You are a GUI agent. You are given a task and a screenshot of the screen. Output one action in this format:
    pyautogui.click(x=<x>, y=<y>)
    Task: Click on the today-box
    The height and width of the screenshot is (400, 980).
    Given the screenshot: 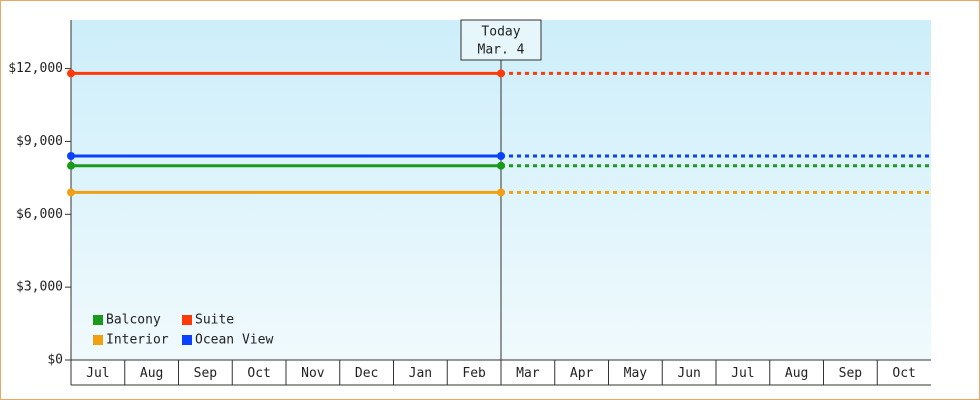 What is the action you would take?
    pyautogui.click(x=501, y=40)
    